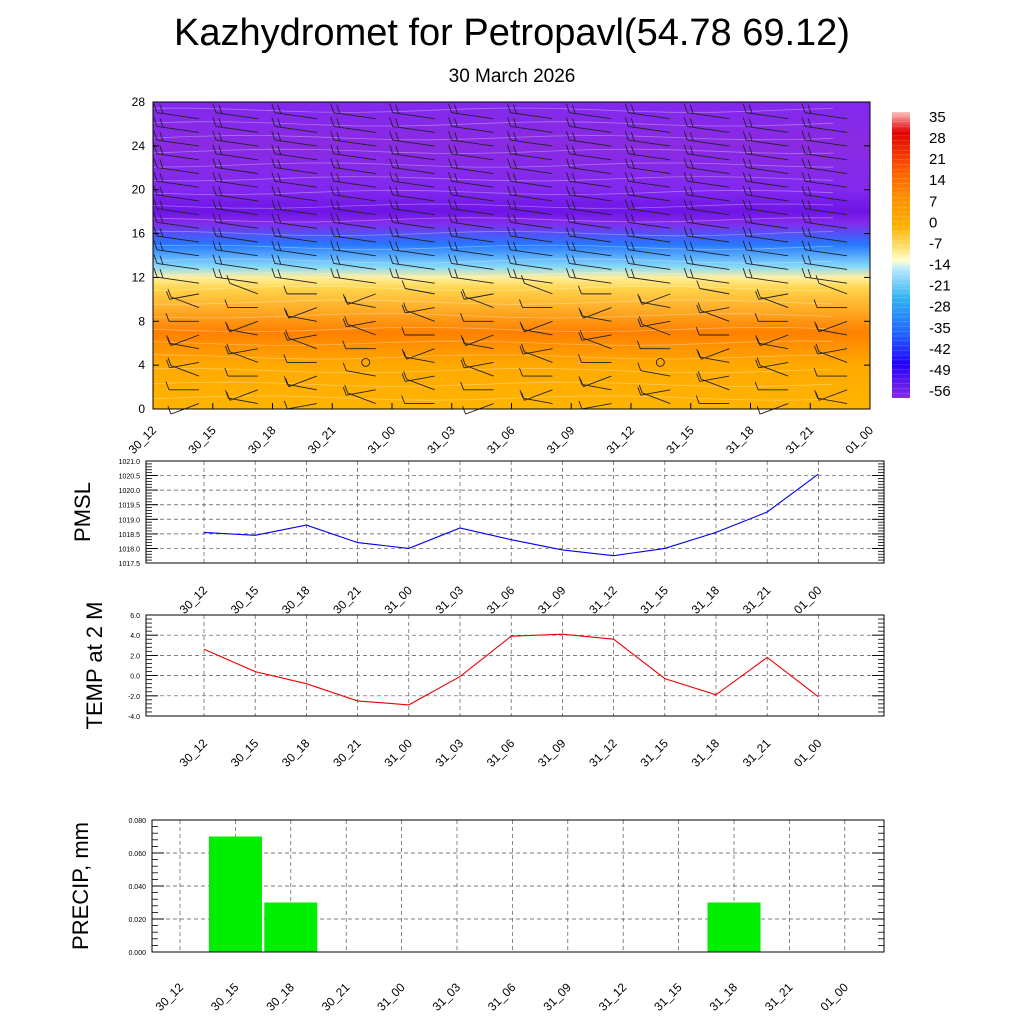 This screenshot has width=1024, height=1024. I want to click on pmsl-y-tick-label: 1020.0, so click(130, 491).